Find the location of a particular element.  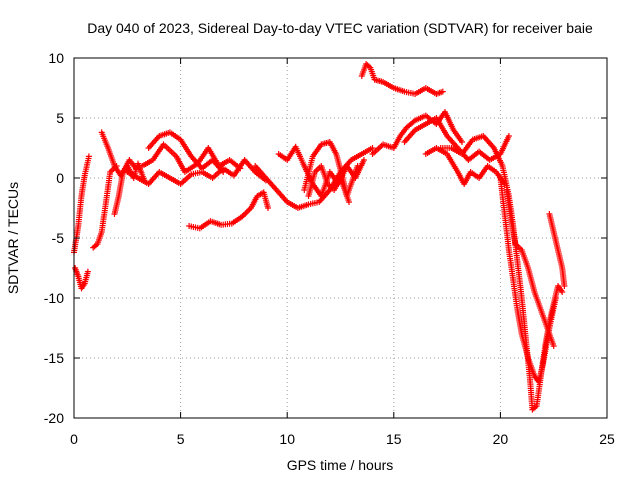

series-arc5 is located at coordinates (125, 187).